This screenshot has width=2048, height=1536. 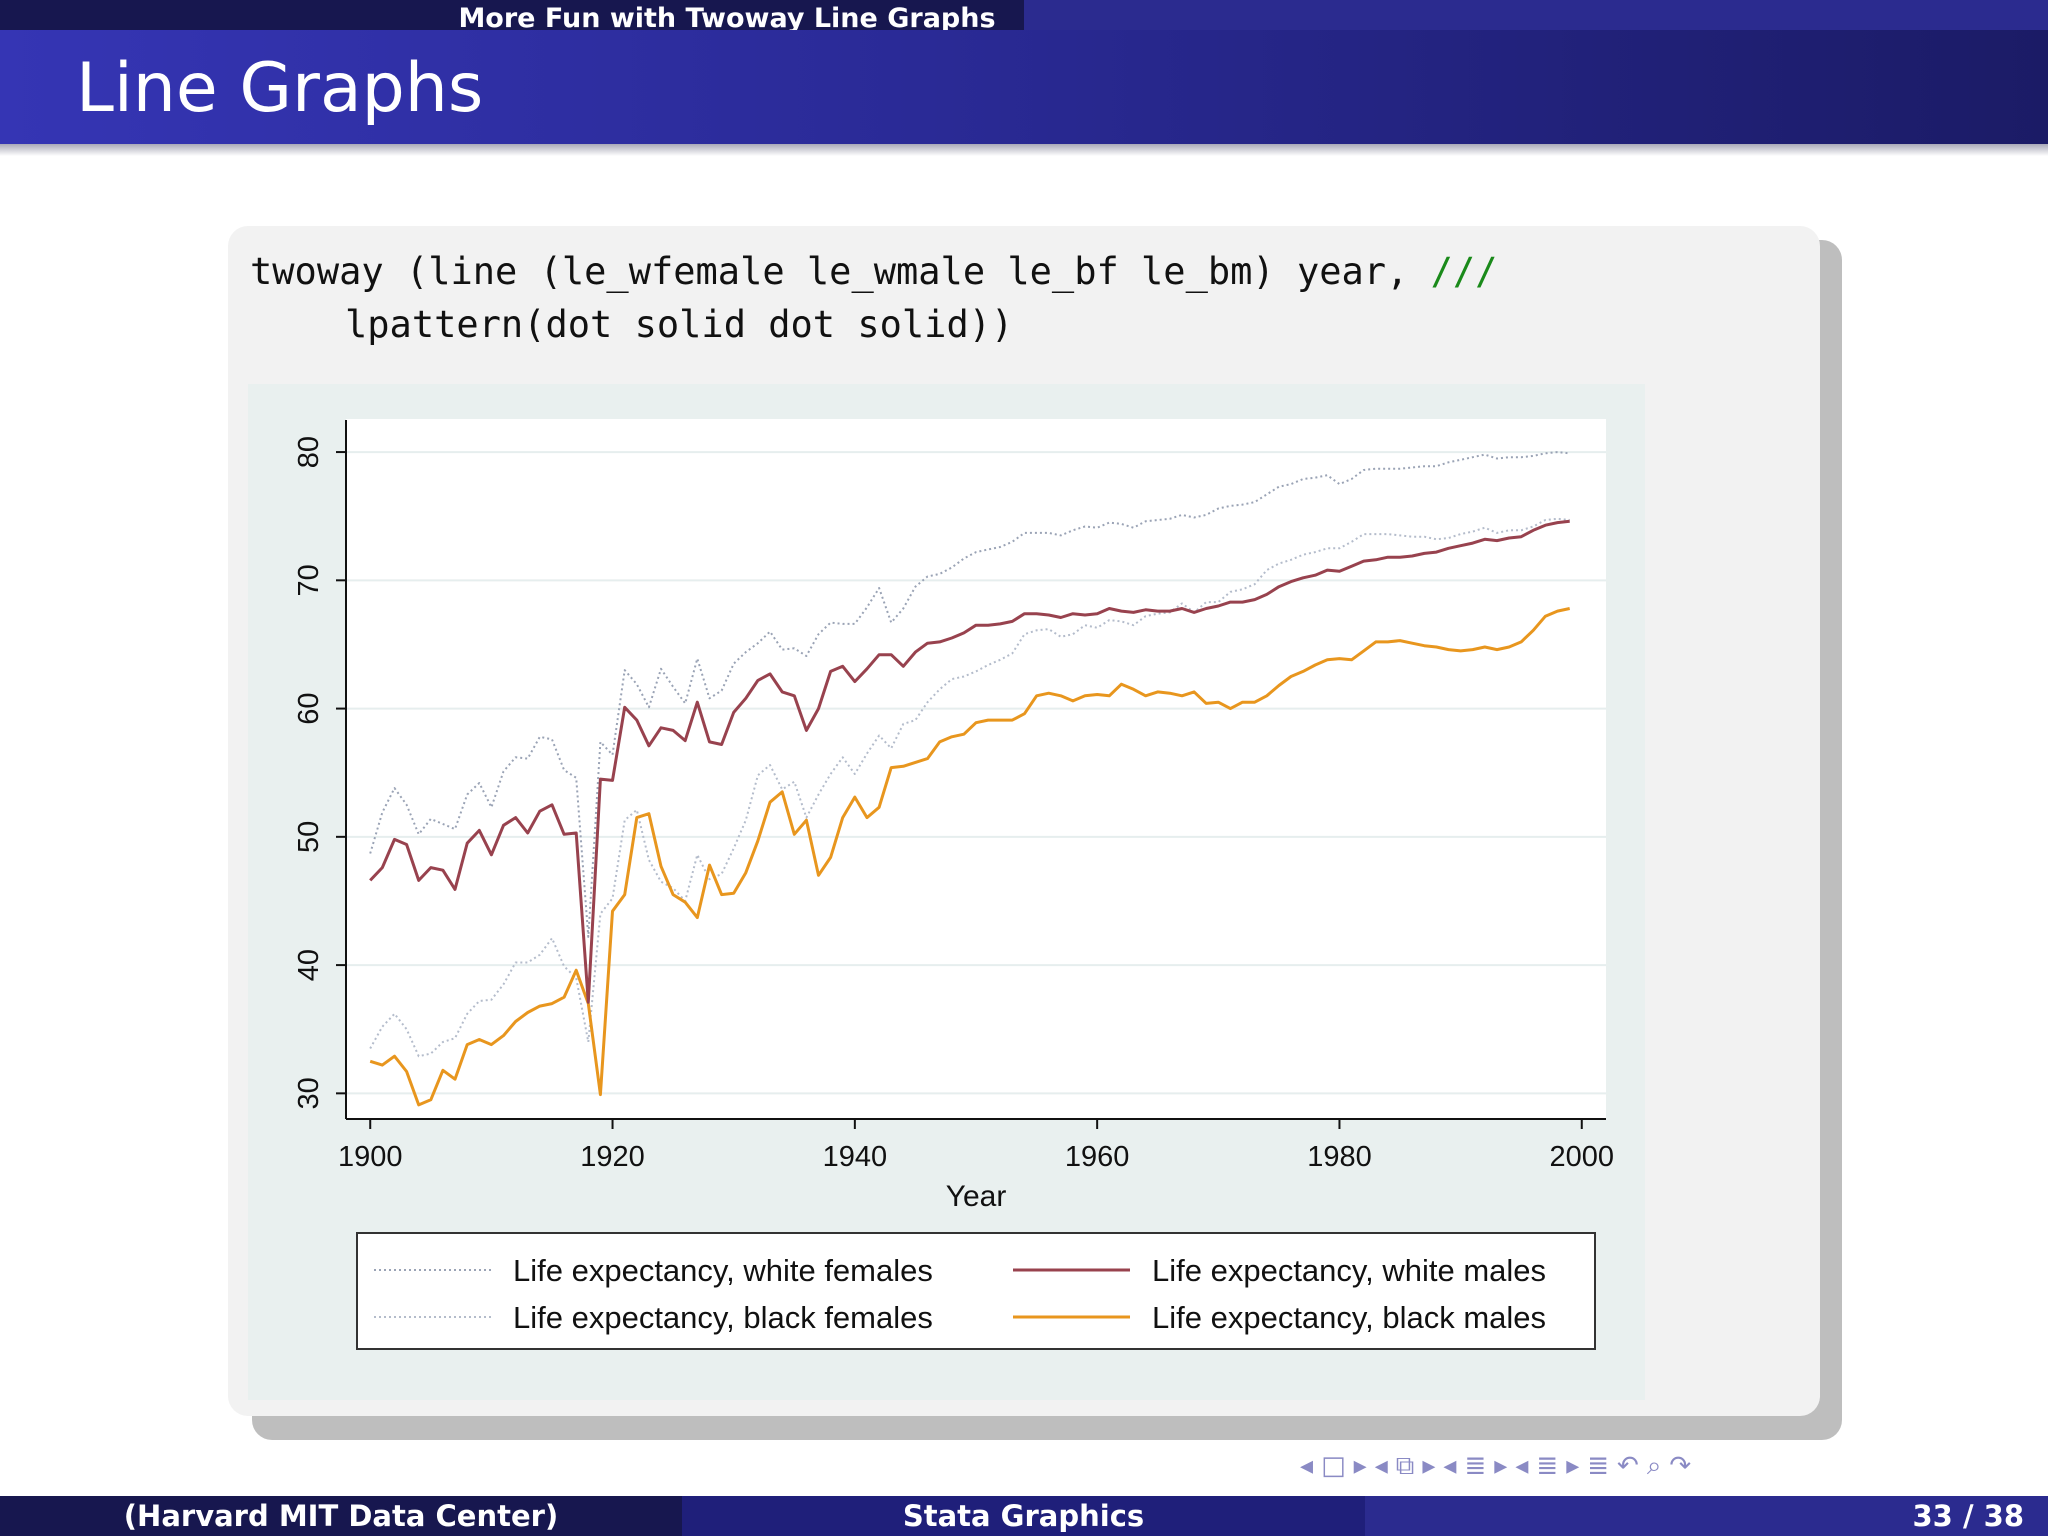 What do you see at coordinates (723, 1270) in the screenshot?
I see `legend-label-0: Life expectancy, white females` at bounding box center [723, 1270].